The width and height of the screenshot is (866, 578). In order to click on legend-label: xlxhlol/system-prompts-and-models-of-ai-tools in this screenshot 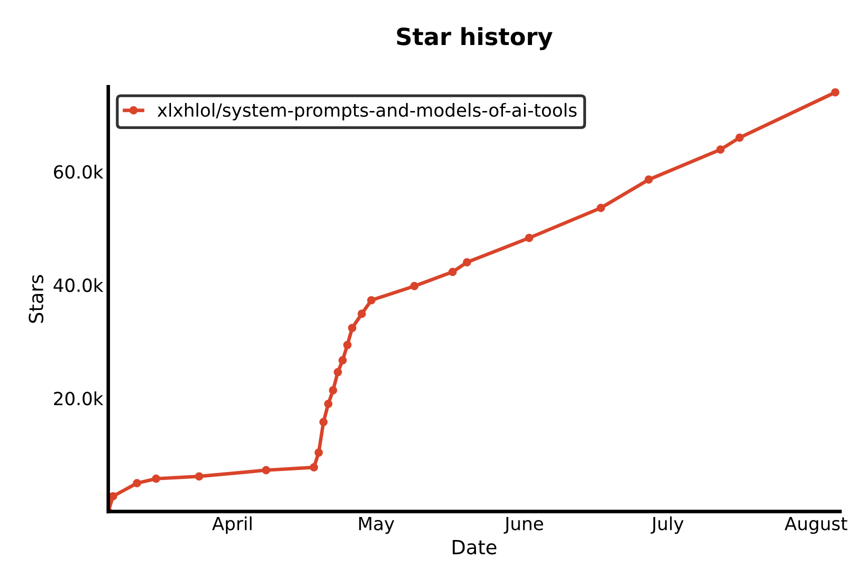, I will do `click(367, 111)`.